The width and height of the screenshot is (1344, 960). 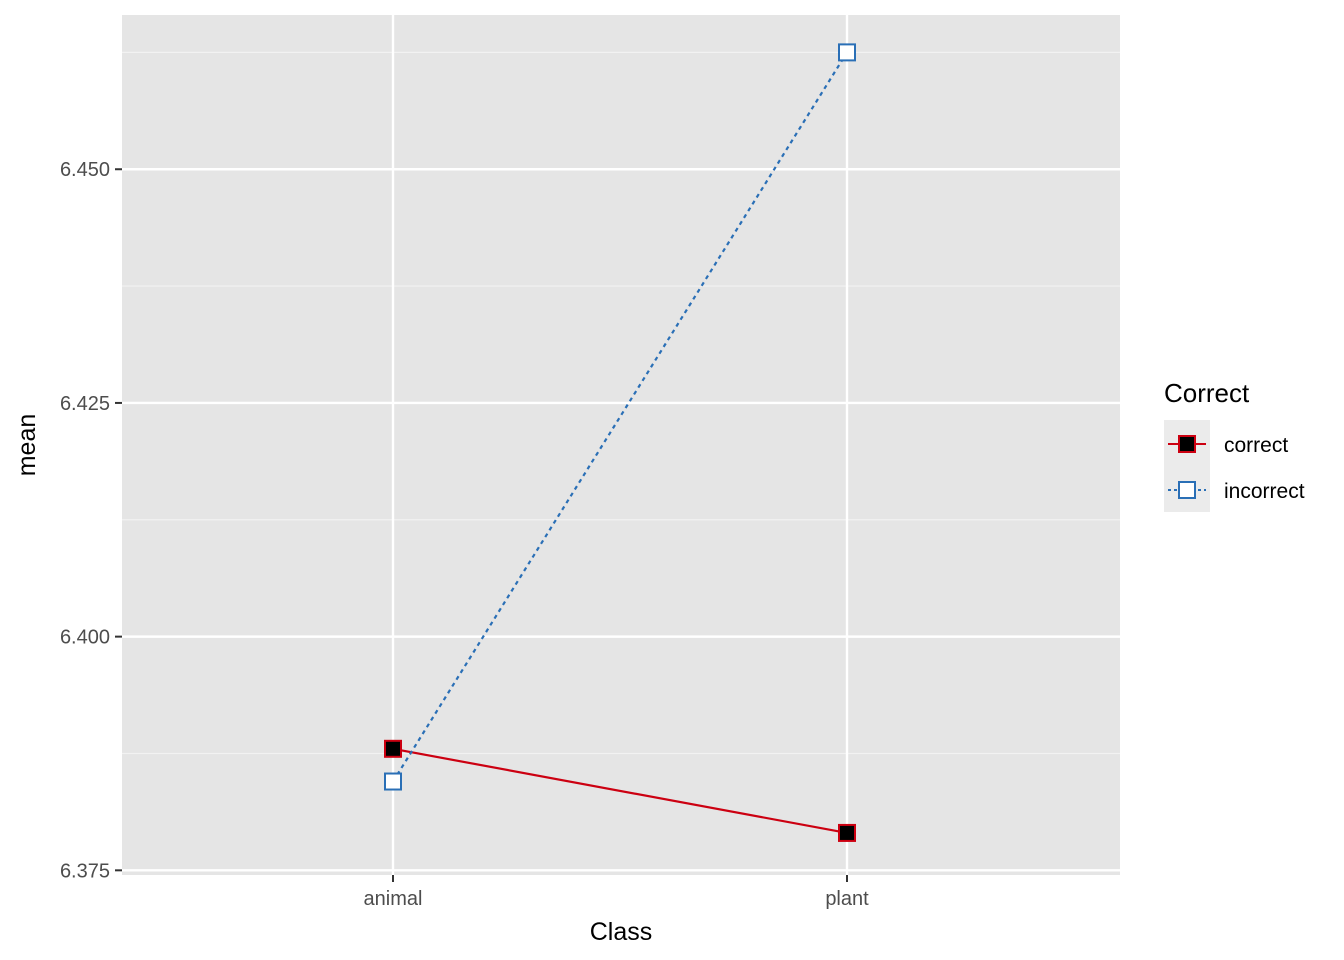 I want to click on data-point-correct-plant, so click(x=847, y=832).